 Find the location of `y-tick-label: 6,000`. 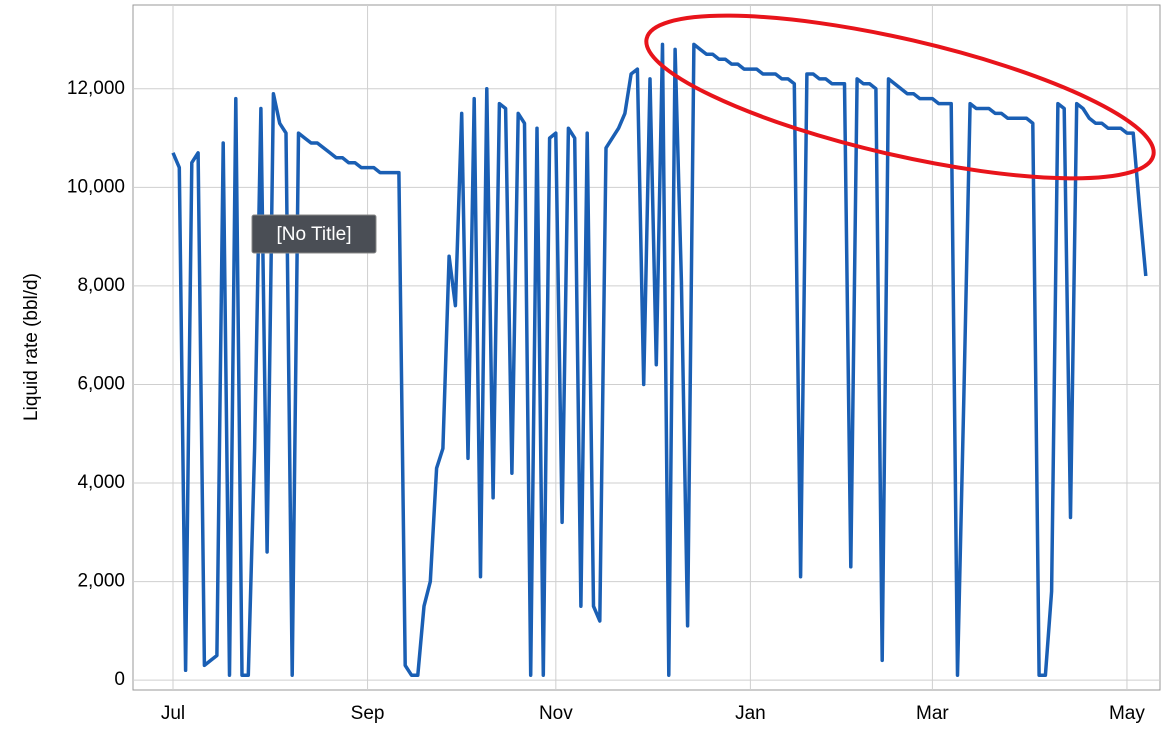

y-tick-label: 6,000 is located at coordinates (101, 383).